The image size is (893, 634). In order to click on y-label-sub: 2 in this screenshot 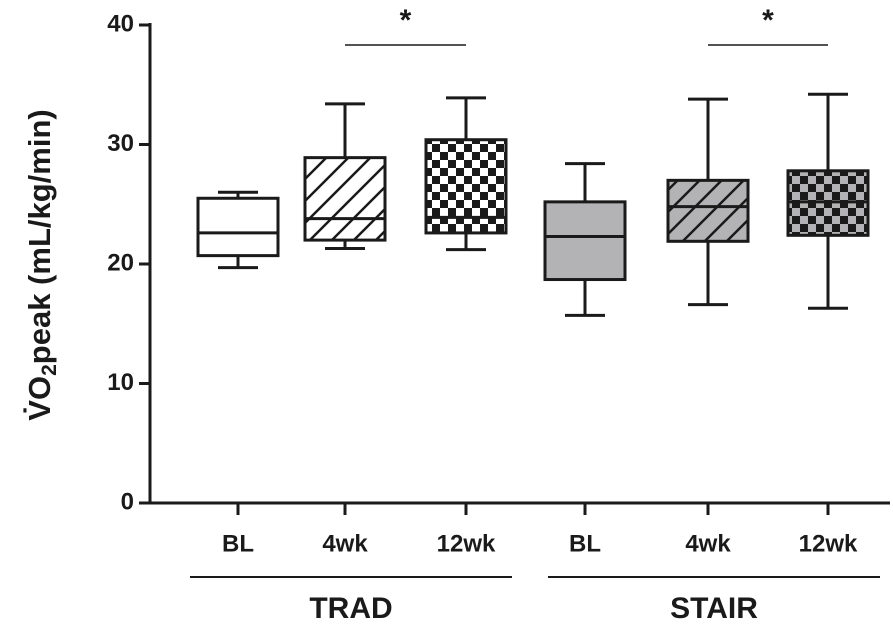, I will do `click(49, 370)`.